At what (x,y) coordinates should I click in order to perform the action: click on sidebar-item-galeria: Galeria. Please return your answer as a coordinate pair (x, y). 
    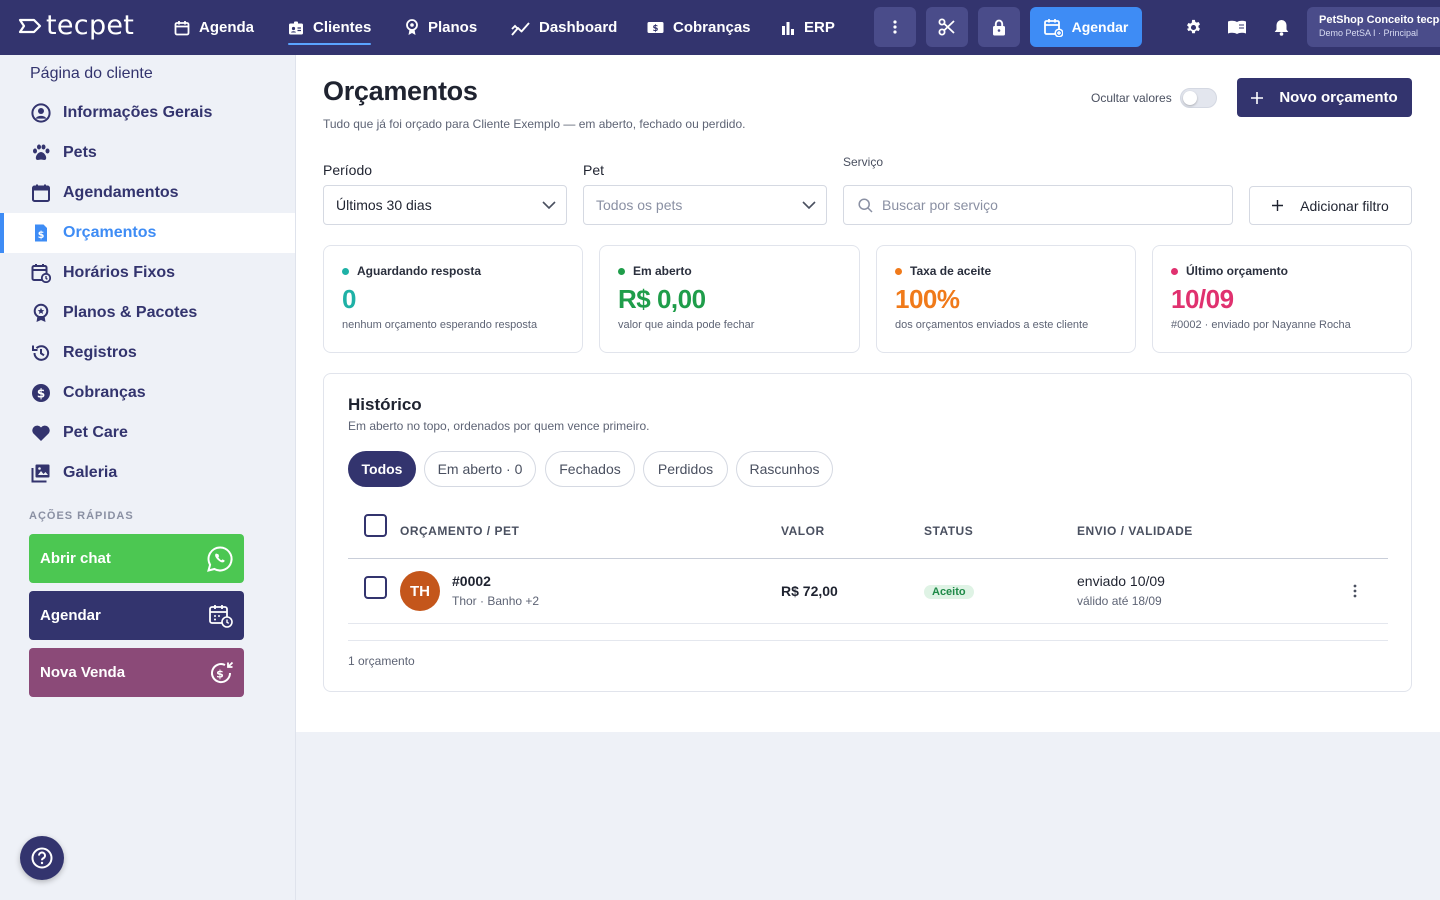
    Looking at the image, I should click on (147, 473).